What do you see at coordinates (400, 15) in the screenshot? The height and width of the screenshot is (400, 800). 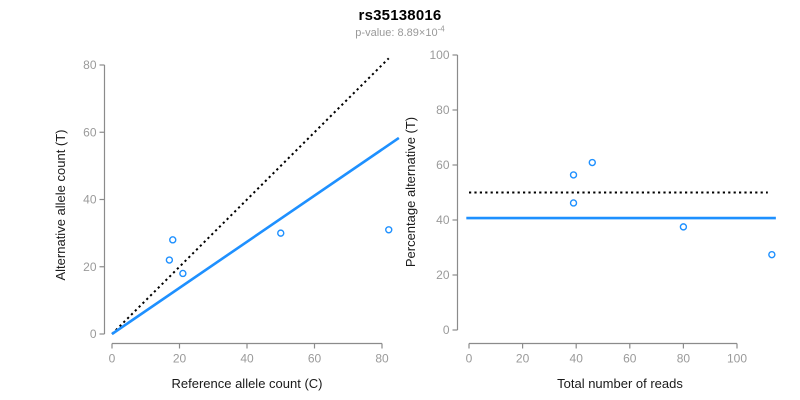 I see `plot-title: rs35138016` at bounding box center [400, 15].